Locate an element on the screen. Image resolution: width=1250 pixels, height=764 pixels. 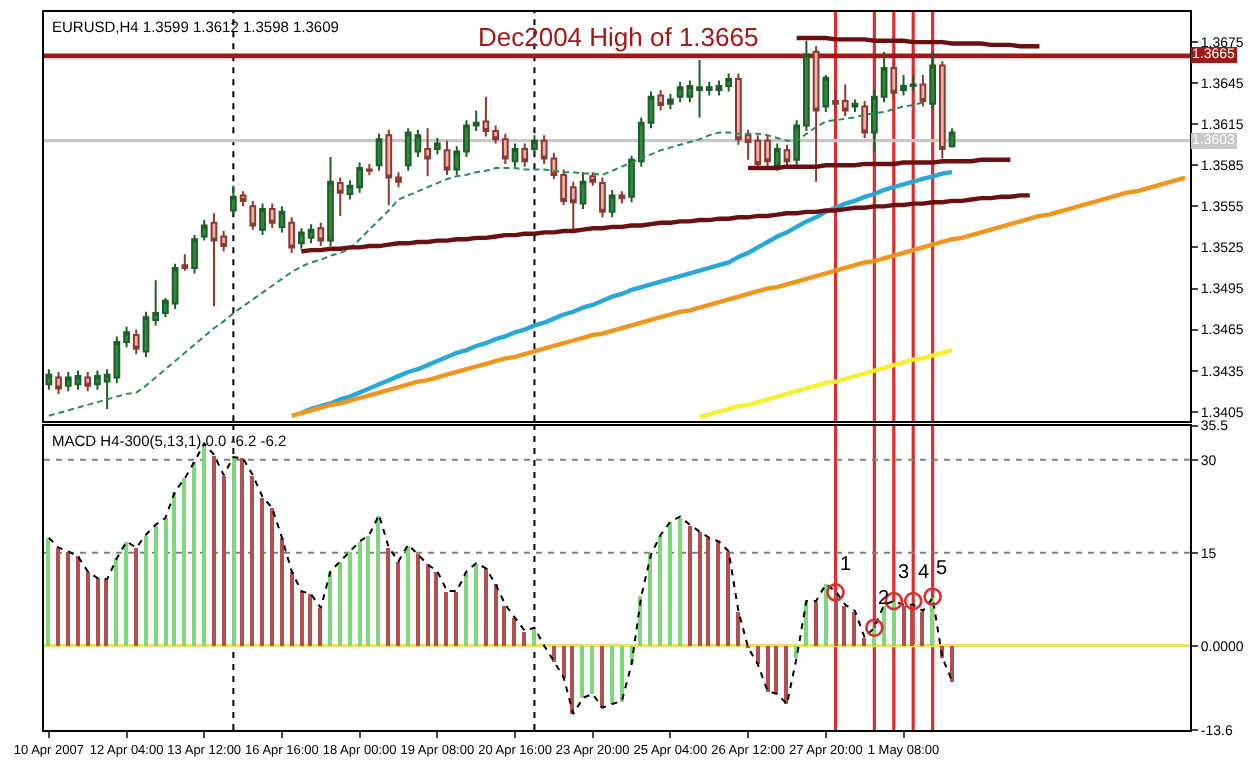
annotation: 1 is located at coordinates (846, 565).